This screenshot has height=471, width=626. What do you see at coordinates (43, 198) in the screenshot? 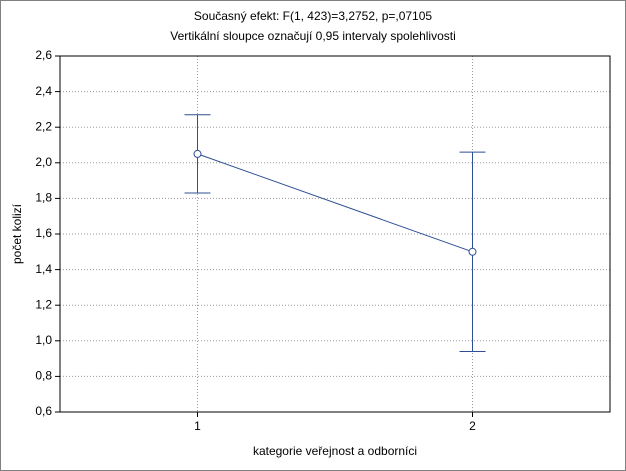
I see `y-tick-label: 1,8` at bounding box center [43, 198].